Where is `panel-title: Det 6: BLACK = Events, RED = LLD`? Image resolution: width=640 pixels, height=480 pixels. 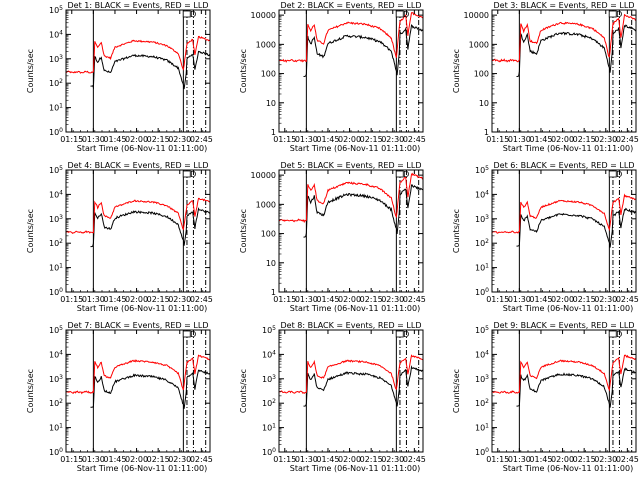
panel-title: Det 6: BLACK = Events, RED = LLD is located at coordinates (564, 165).